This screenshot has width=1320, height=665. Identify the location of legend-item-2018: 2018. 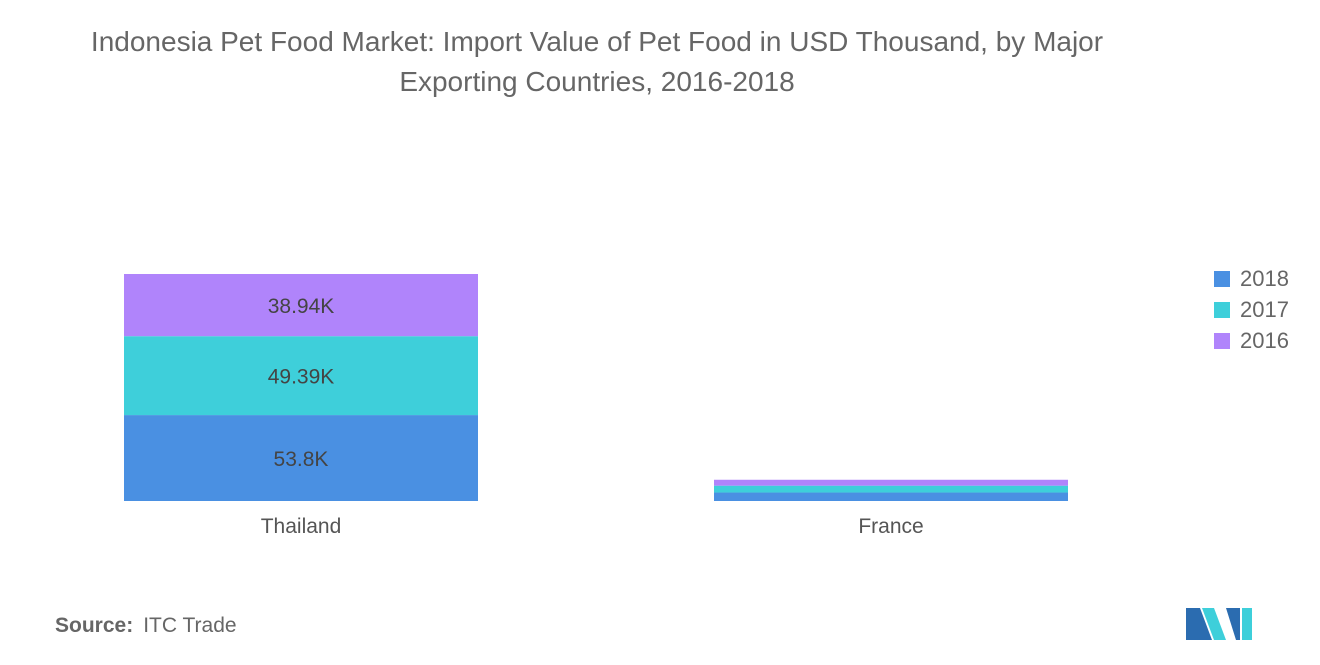
(1251, 278).